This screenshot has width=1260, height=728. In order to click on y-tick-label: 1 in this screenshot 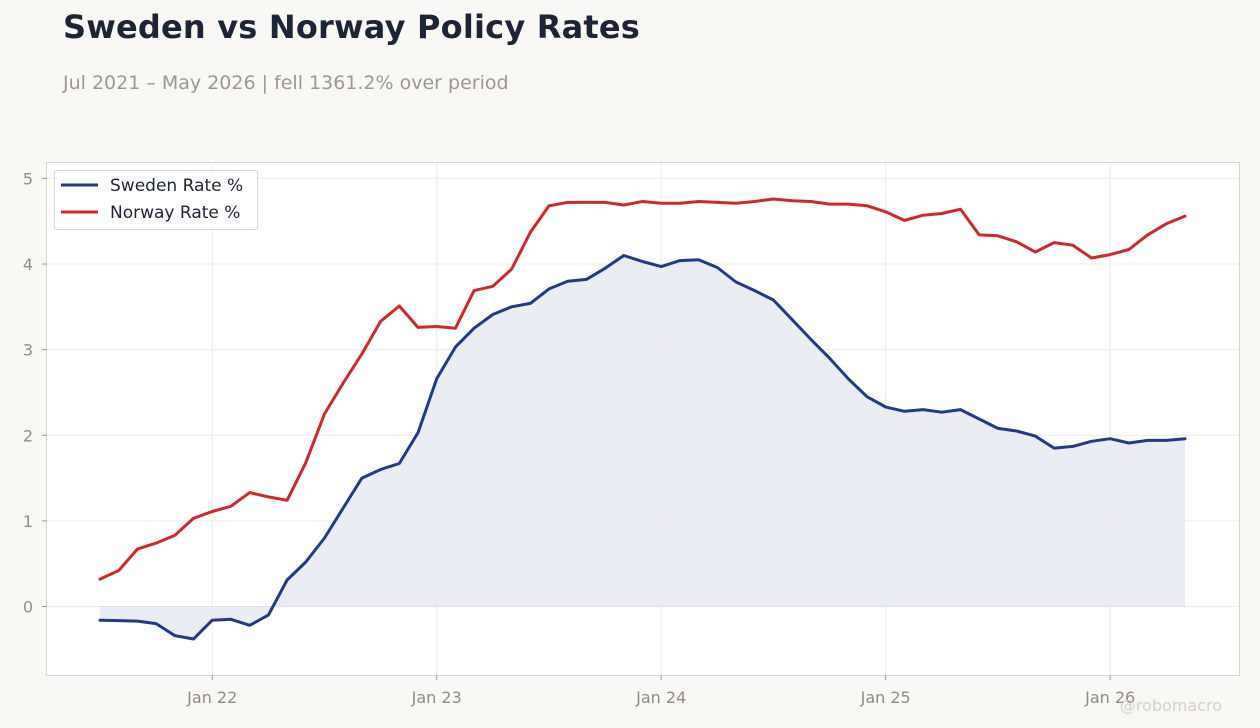, I will do `click(28, 521)`.